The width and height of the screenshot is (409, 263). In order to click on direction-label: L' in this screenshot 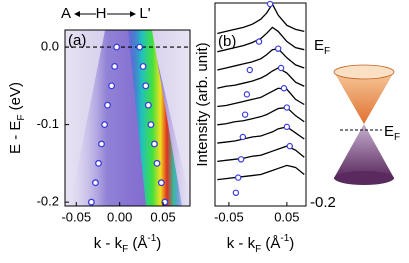, I will do `click(144, 13)`.